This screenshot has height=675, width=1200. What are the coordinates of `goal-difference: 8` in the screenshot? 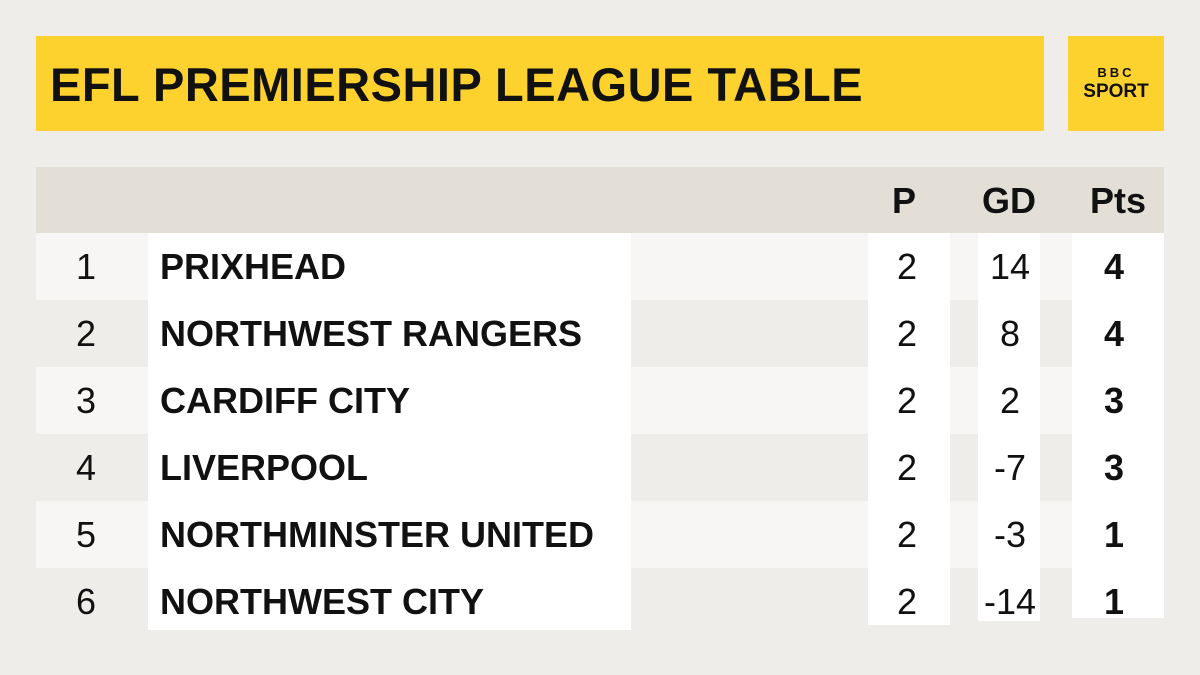 It's located at (1010, 333).